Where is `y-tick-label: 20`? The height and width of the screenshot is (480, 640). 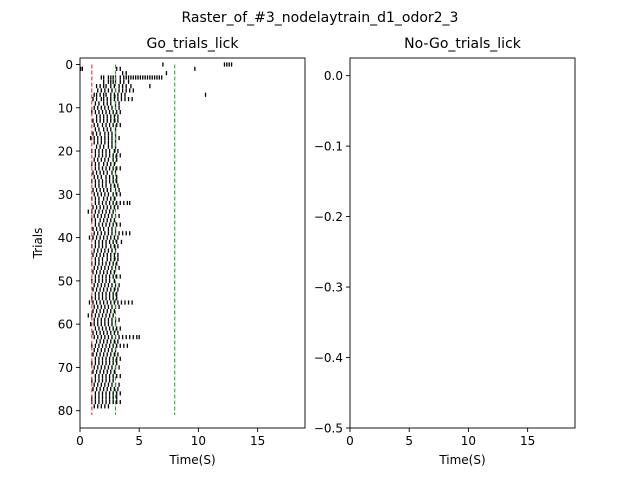
y-tick-label: 20 is located at coordinates (65, 152).